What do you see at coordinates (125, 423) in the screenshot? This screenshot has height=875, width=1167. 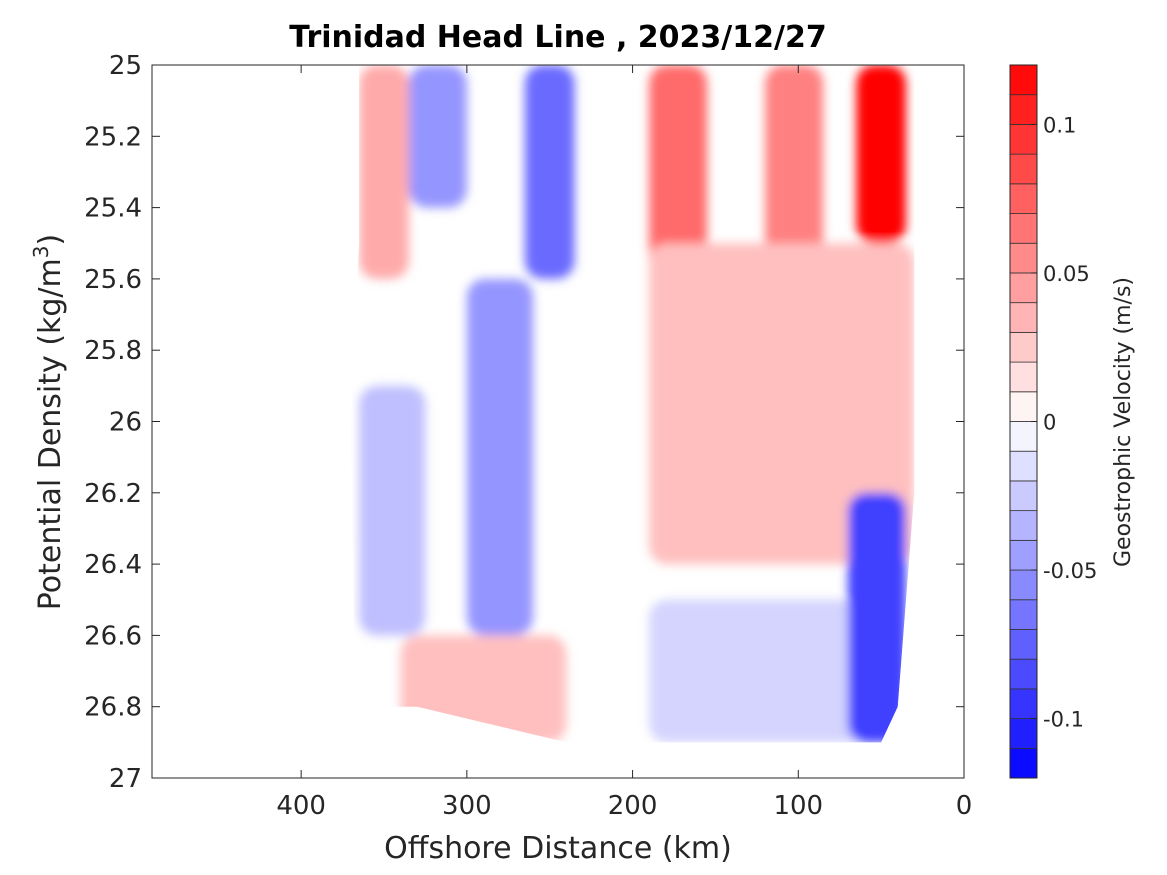 I see `y-tick-label: 26` at bounding box center [125, 423].